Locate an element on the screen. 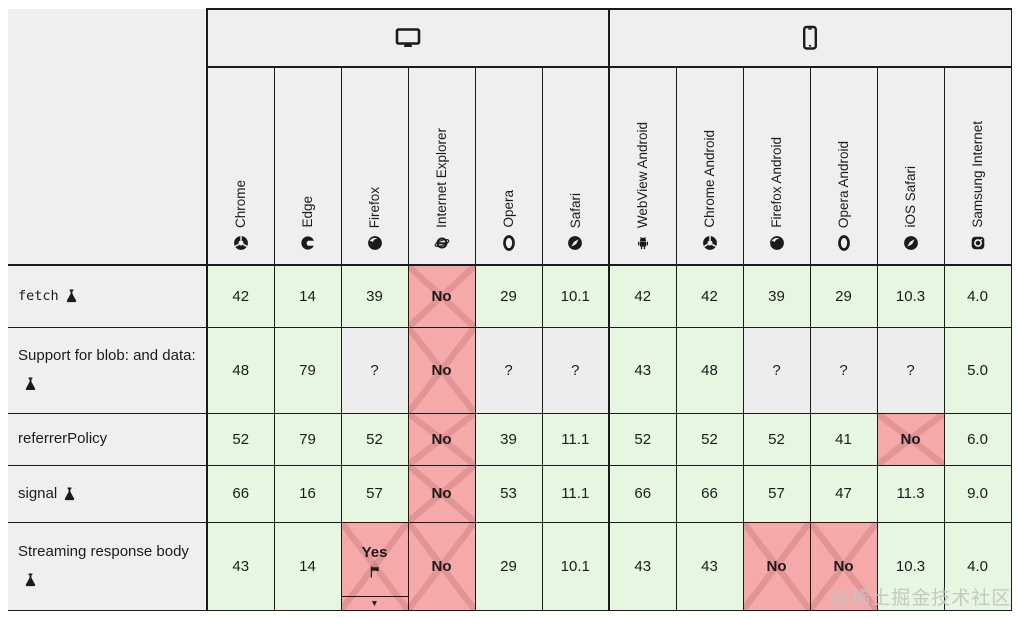 The width and height of the screenshot is (1022, 618). browser-col-samsung-internet: Samsung Internet is located at coordinates (977, 166).